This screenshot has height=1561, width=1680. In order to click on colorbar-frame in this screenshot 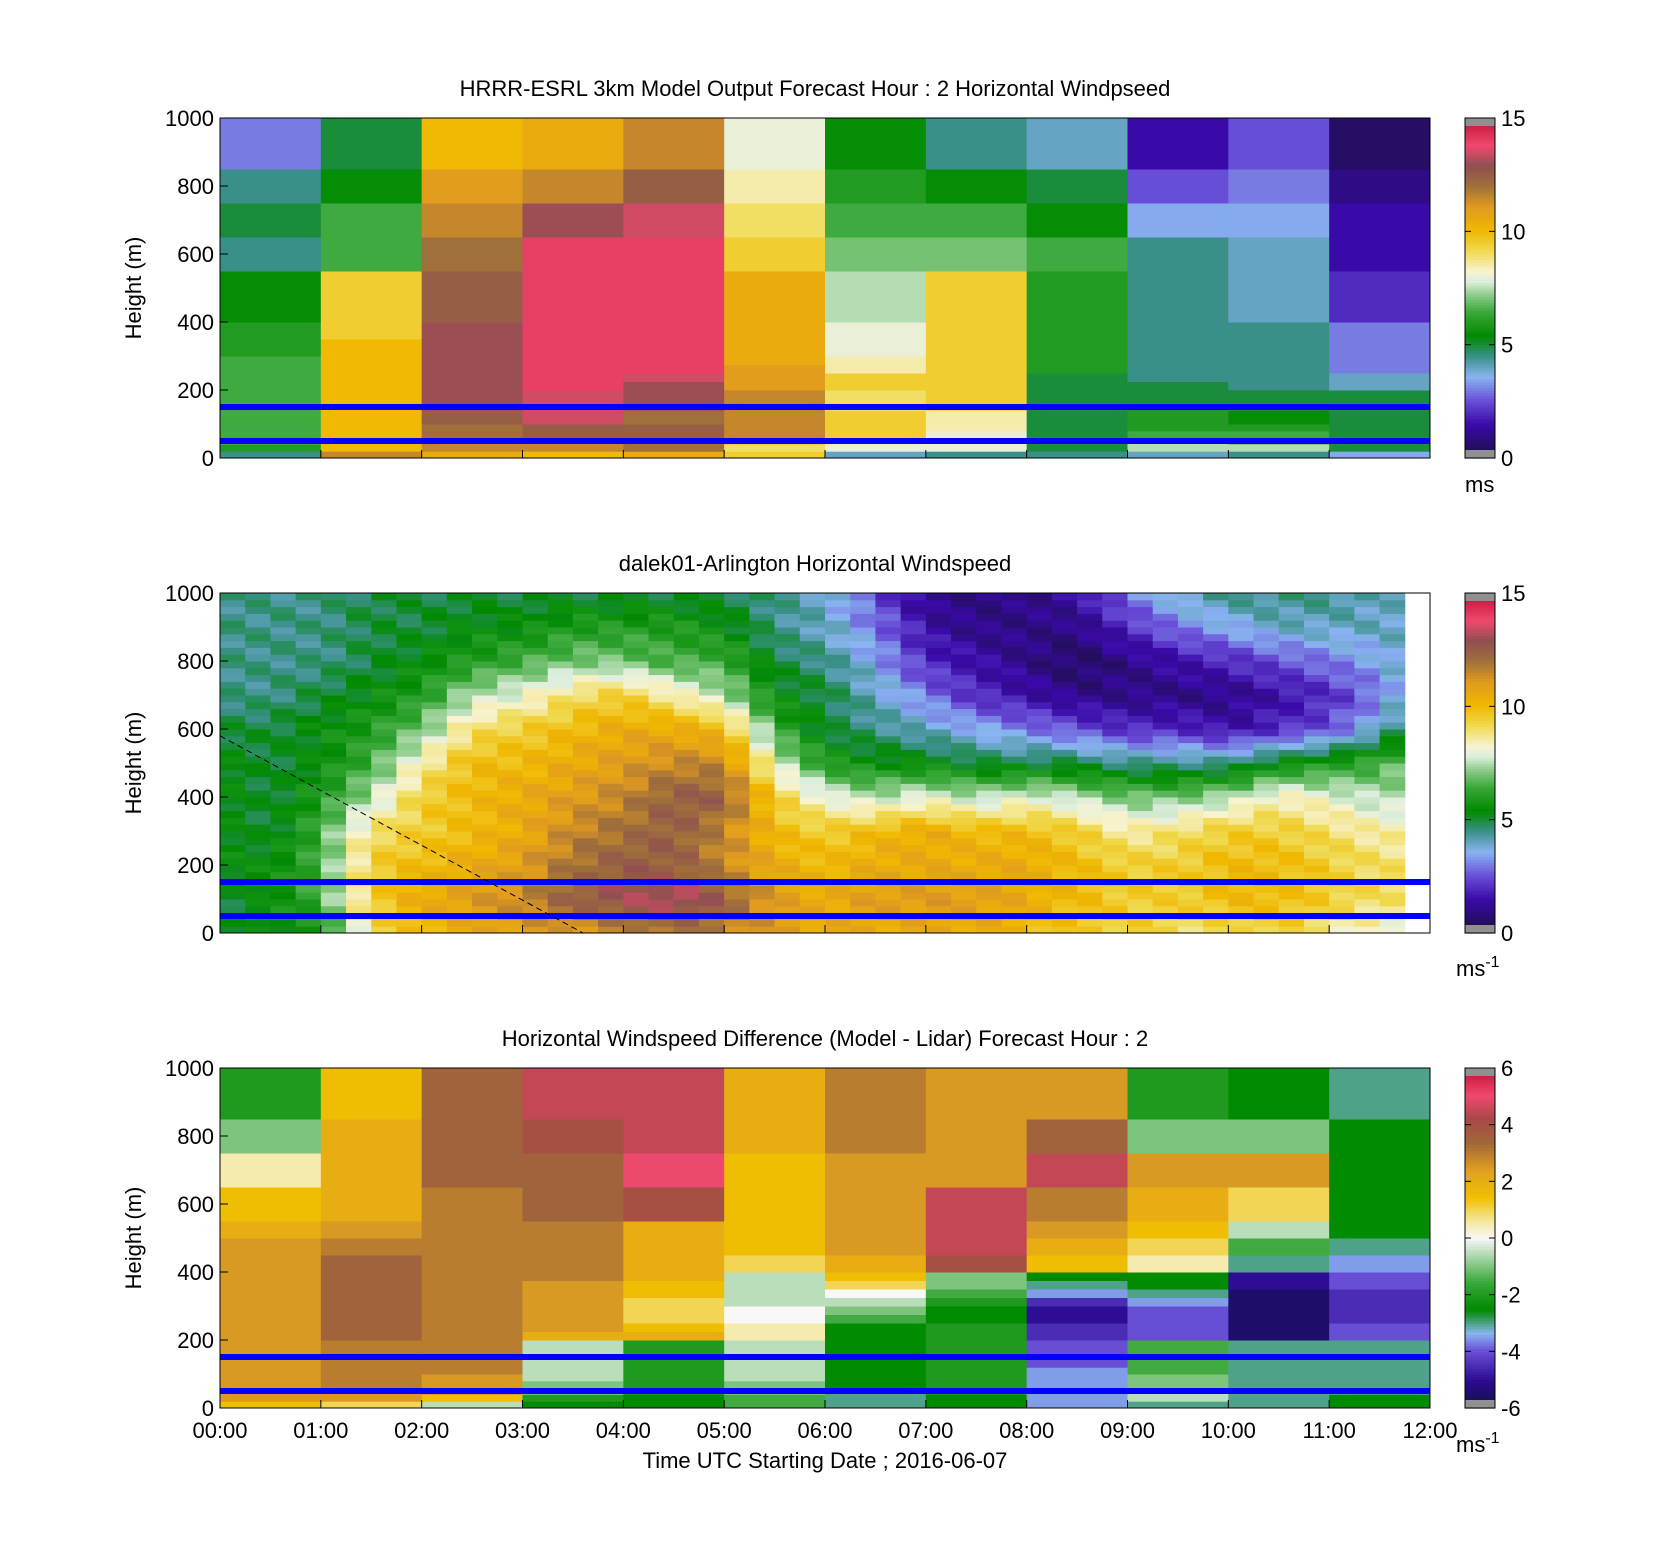, I will do `click(1480, 763)`.